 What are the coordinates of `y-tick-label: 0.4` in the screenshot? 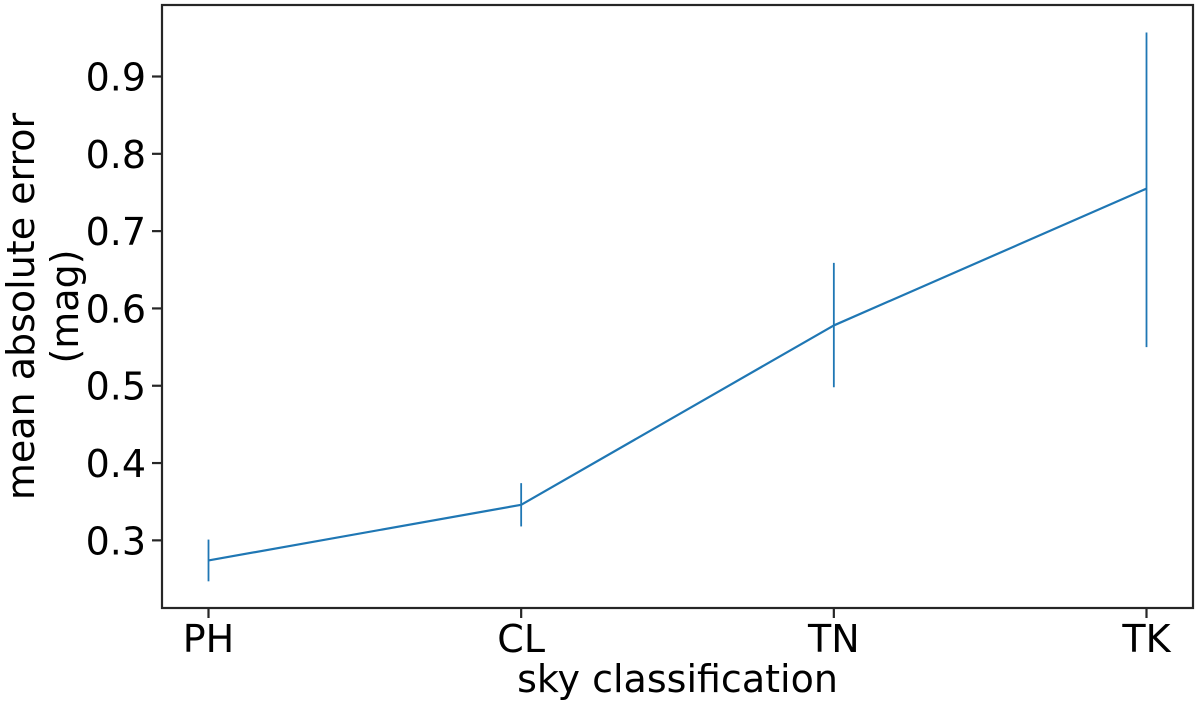 It's located at (116, 464).